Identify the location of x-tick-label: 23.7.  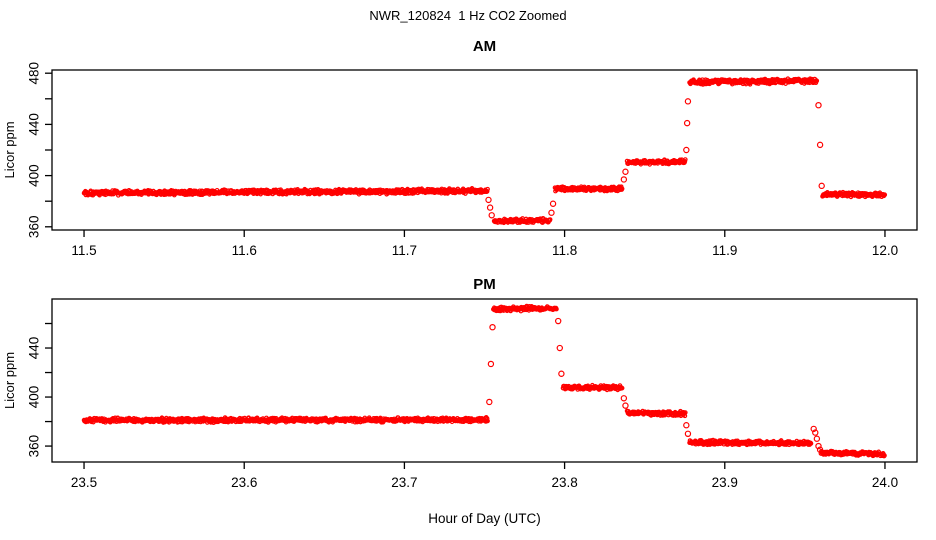
(404, 482).